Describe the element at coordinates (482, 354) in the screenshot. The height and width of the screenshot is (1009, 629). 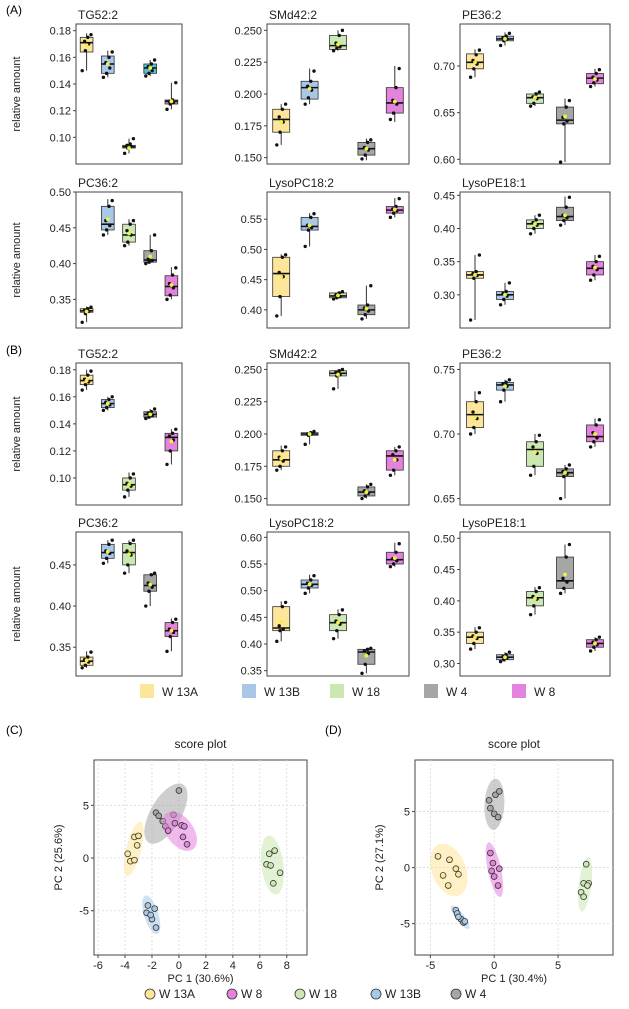
I see `chart-title: PE36:2` at that location.